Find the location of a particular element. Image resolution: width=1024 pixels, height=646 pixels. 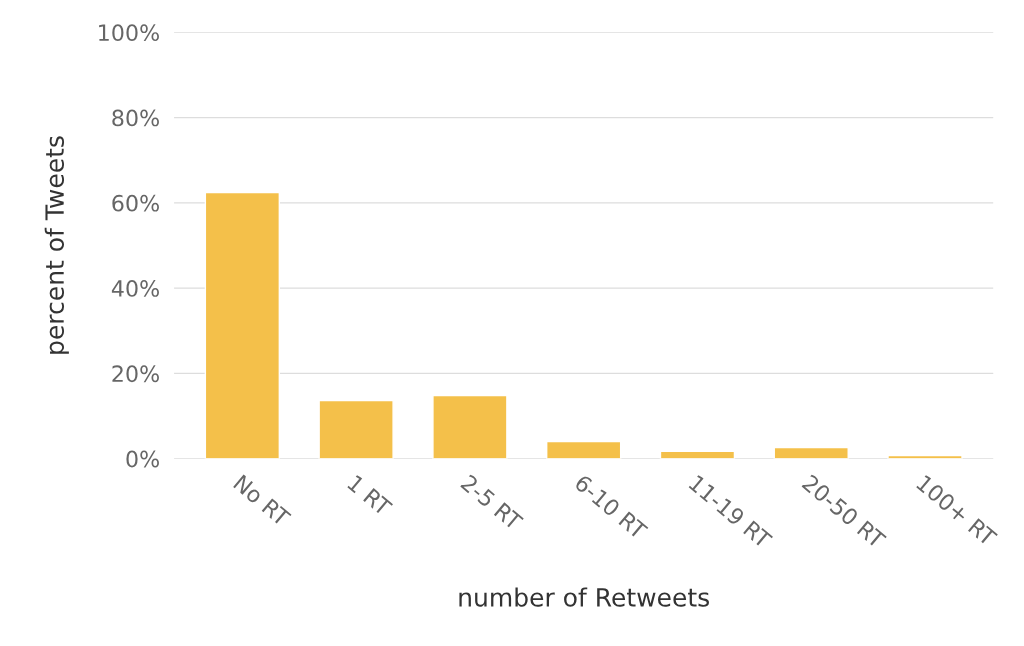

y-axis-title: percent of Tweets is located at coordinates (56, 245).